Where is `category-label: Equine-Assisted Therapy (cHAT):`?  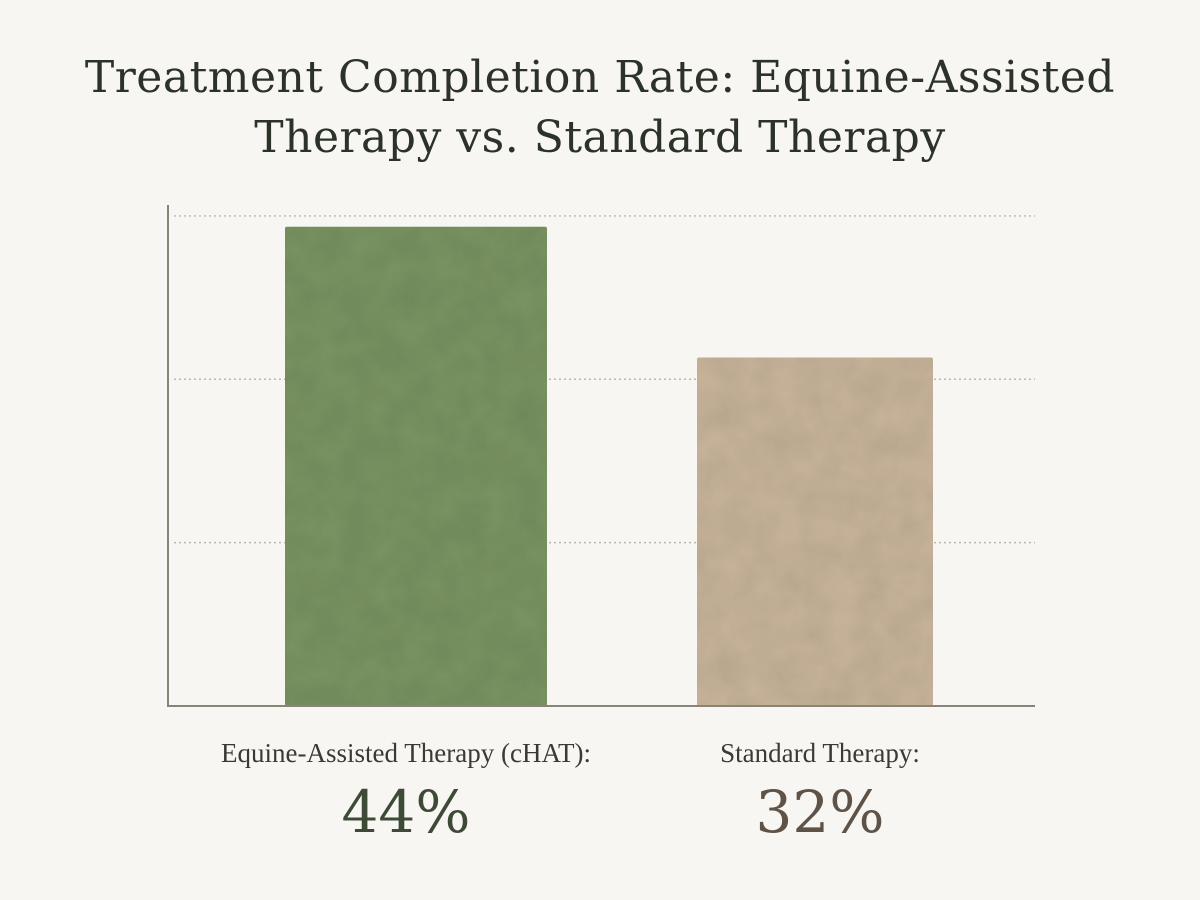 category-label: Equine-Assisted Therapy (cHAT): is located at coordinates (406, 753).